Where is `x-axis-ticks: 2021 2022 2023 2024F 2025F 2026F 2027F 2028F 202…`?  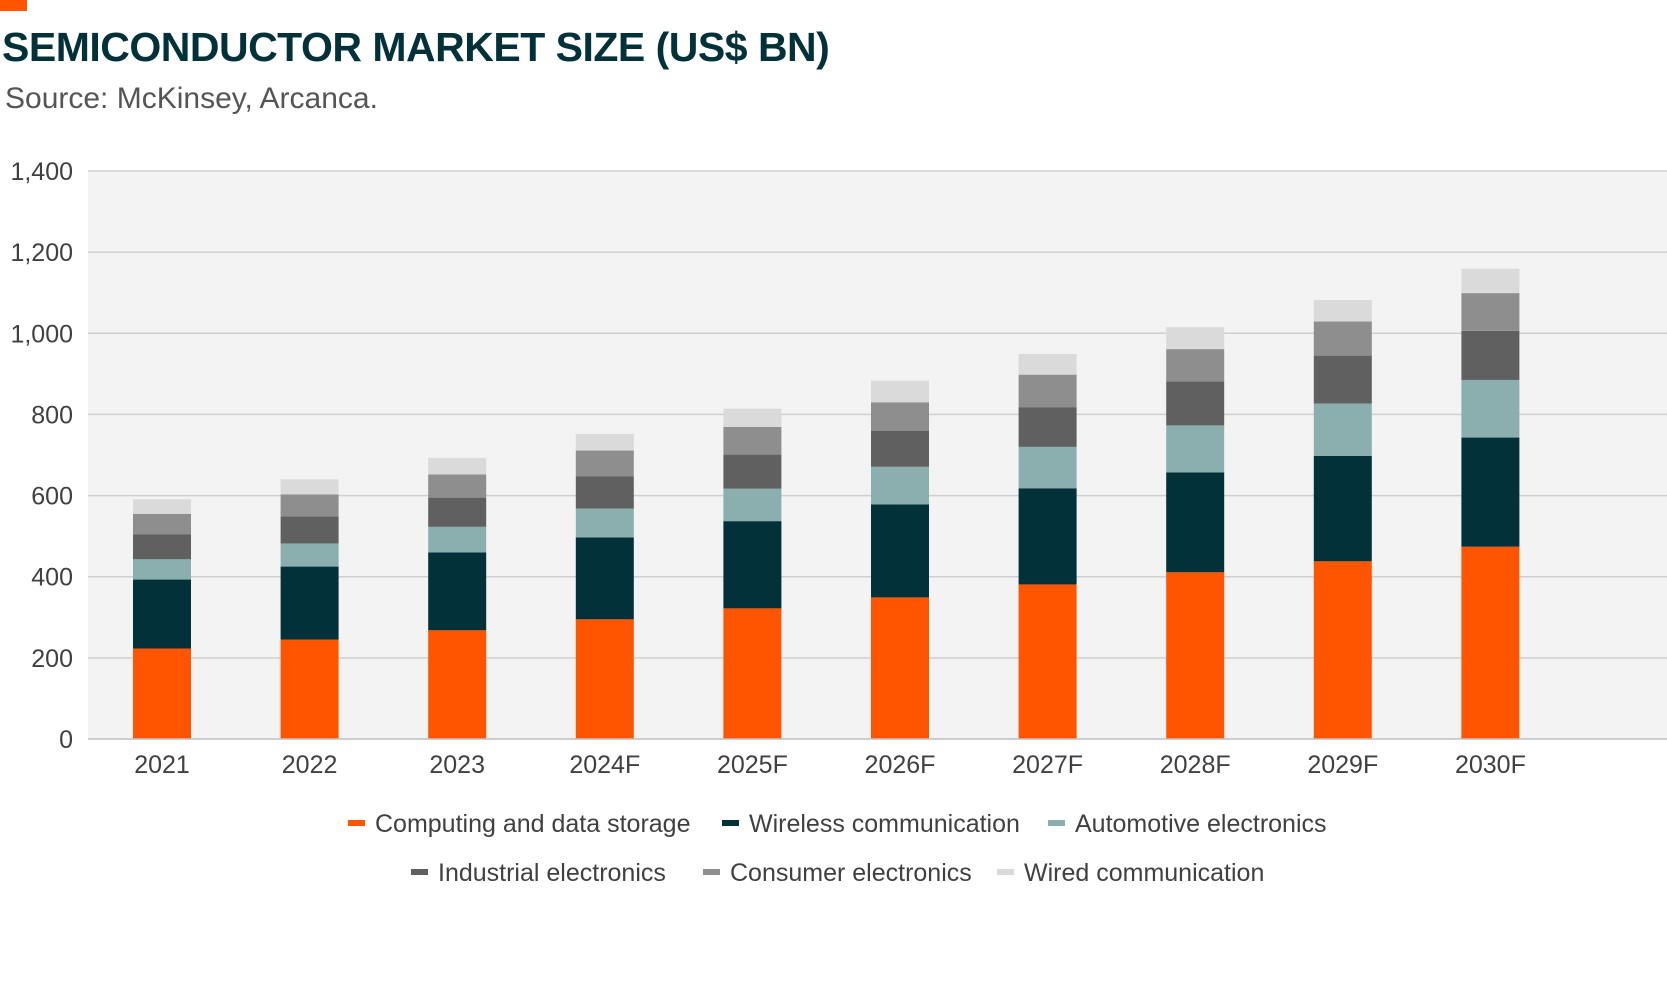
x-axis-ticks: 2021 2022 2023 2024F 2025F 2026F 2027F 2028F 202… is located at coordinates (830, 765).